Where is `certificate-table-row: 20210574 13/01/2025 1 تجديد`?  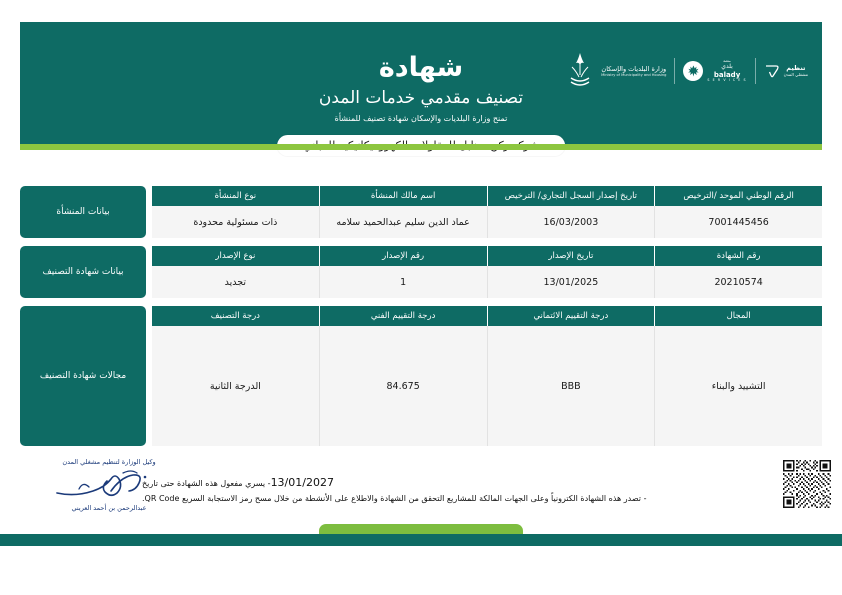
certificate-table-row: 20210574 13/01/2025 1 تجديد is located at coordinates (487, 282).